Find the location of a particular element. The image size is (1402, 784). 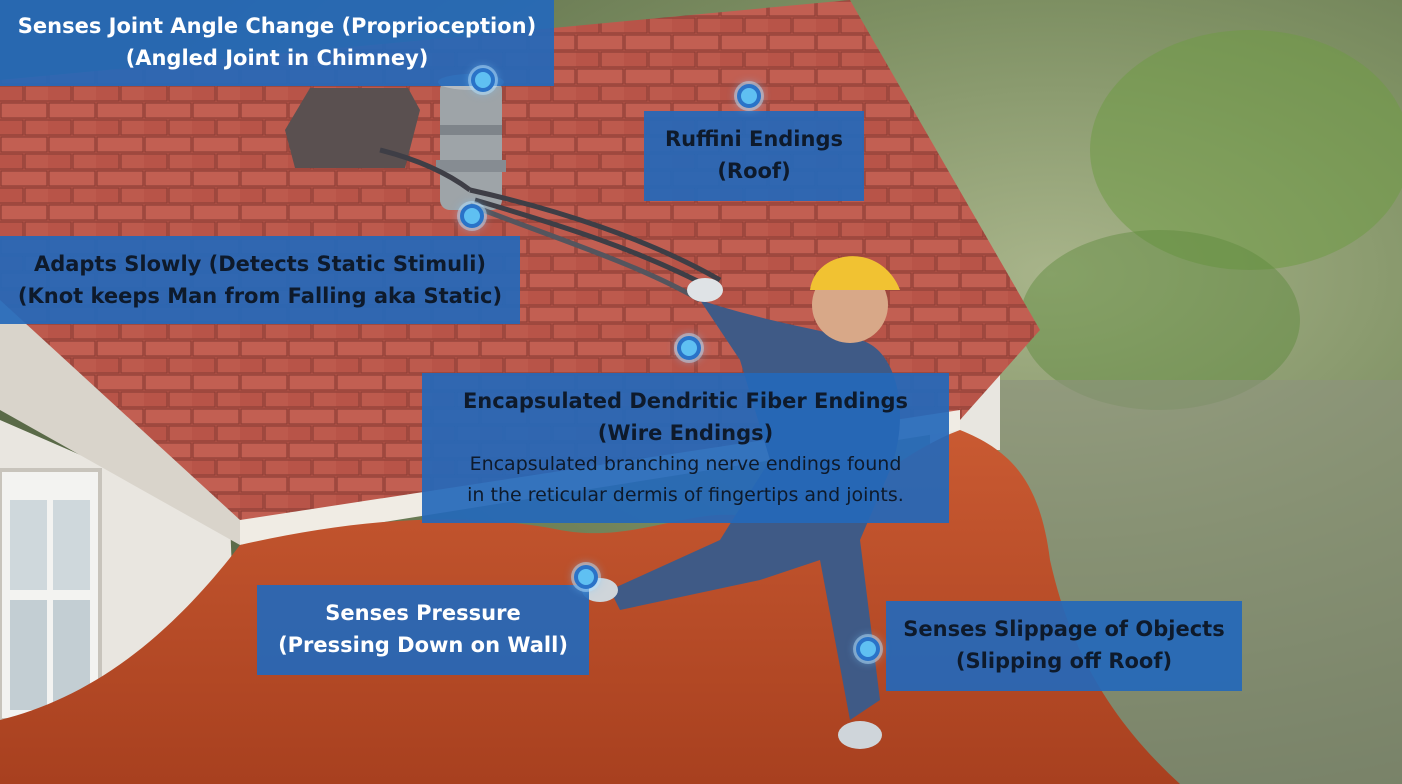

label-joint-angle-subtitle: (Angled Joint in Chimney) is located at coordinates (277, 58).